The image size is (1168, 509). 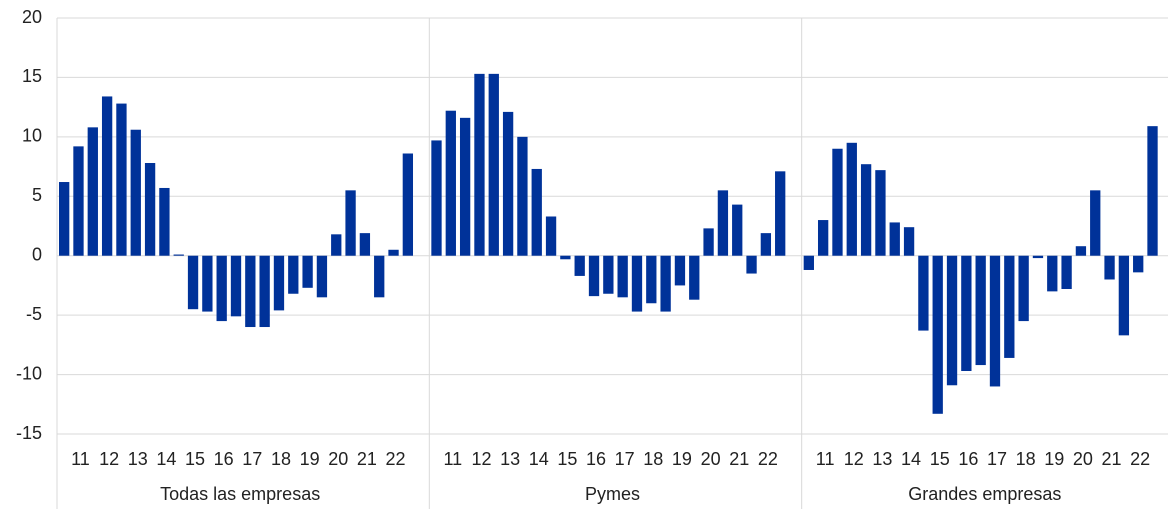 What do you see at coordinates (32, 136) in the screenshot?
I see `y-tick-label: 10` at bounding box center [32, 136].